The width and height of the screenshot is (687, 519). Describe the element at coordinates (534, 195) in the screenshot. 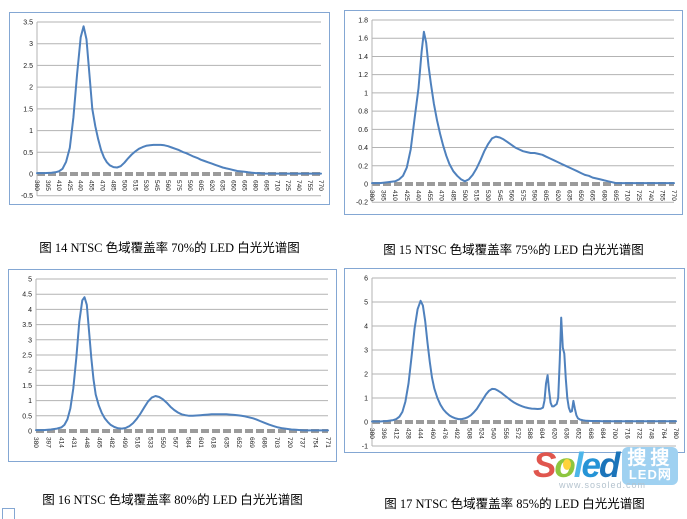

I see `svg-text: 590` at that location.